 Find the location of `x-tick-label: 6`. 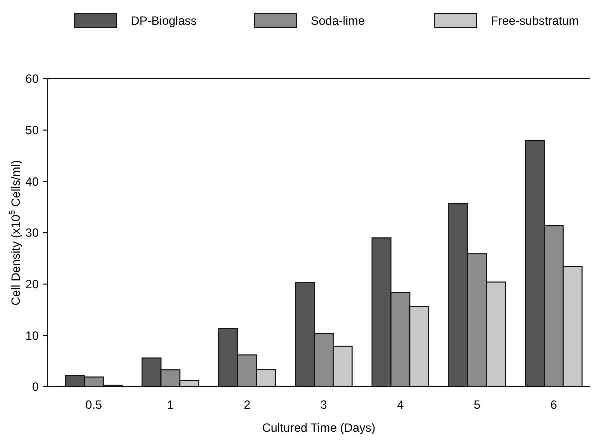

x-tick-label: 6 is located at coordinates (554, 405).